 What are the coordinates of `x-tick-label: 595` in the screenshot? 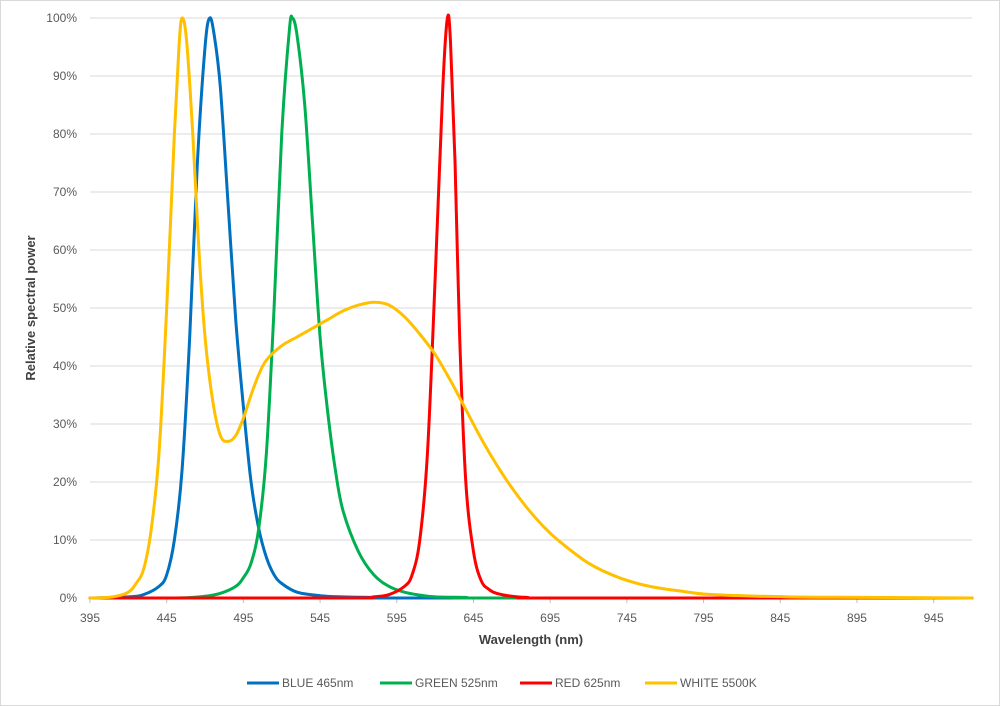 It's located at (397, 618).